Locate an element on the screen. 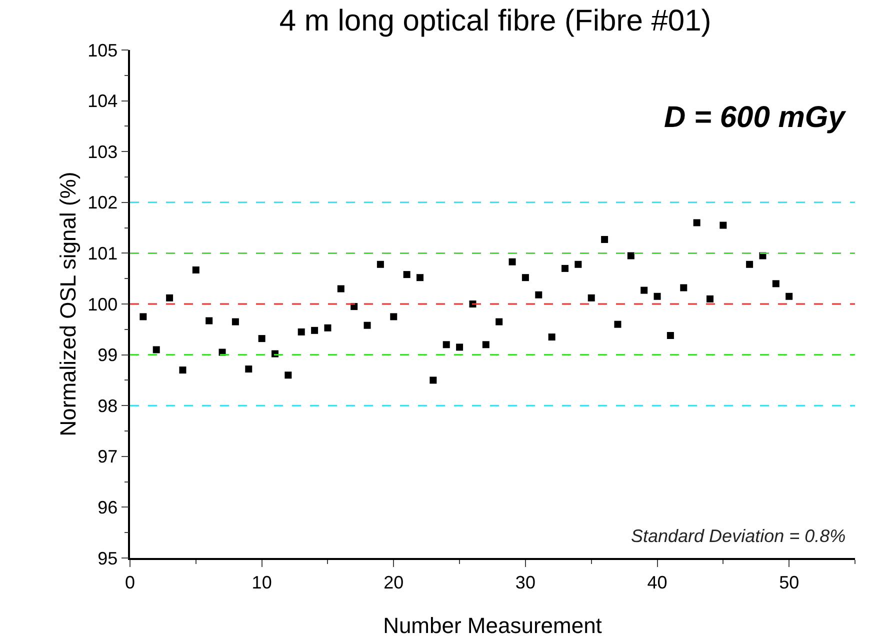 Image resolution: width=869 pixels, height=638 pixels. annotation: D = 600 mGy is located at coordinates (755, 117).